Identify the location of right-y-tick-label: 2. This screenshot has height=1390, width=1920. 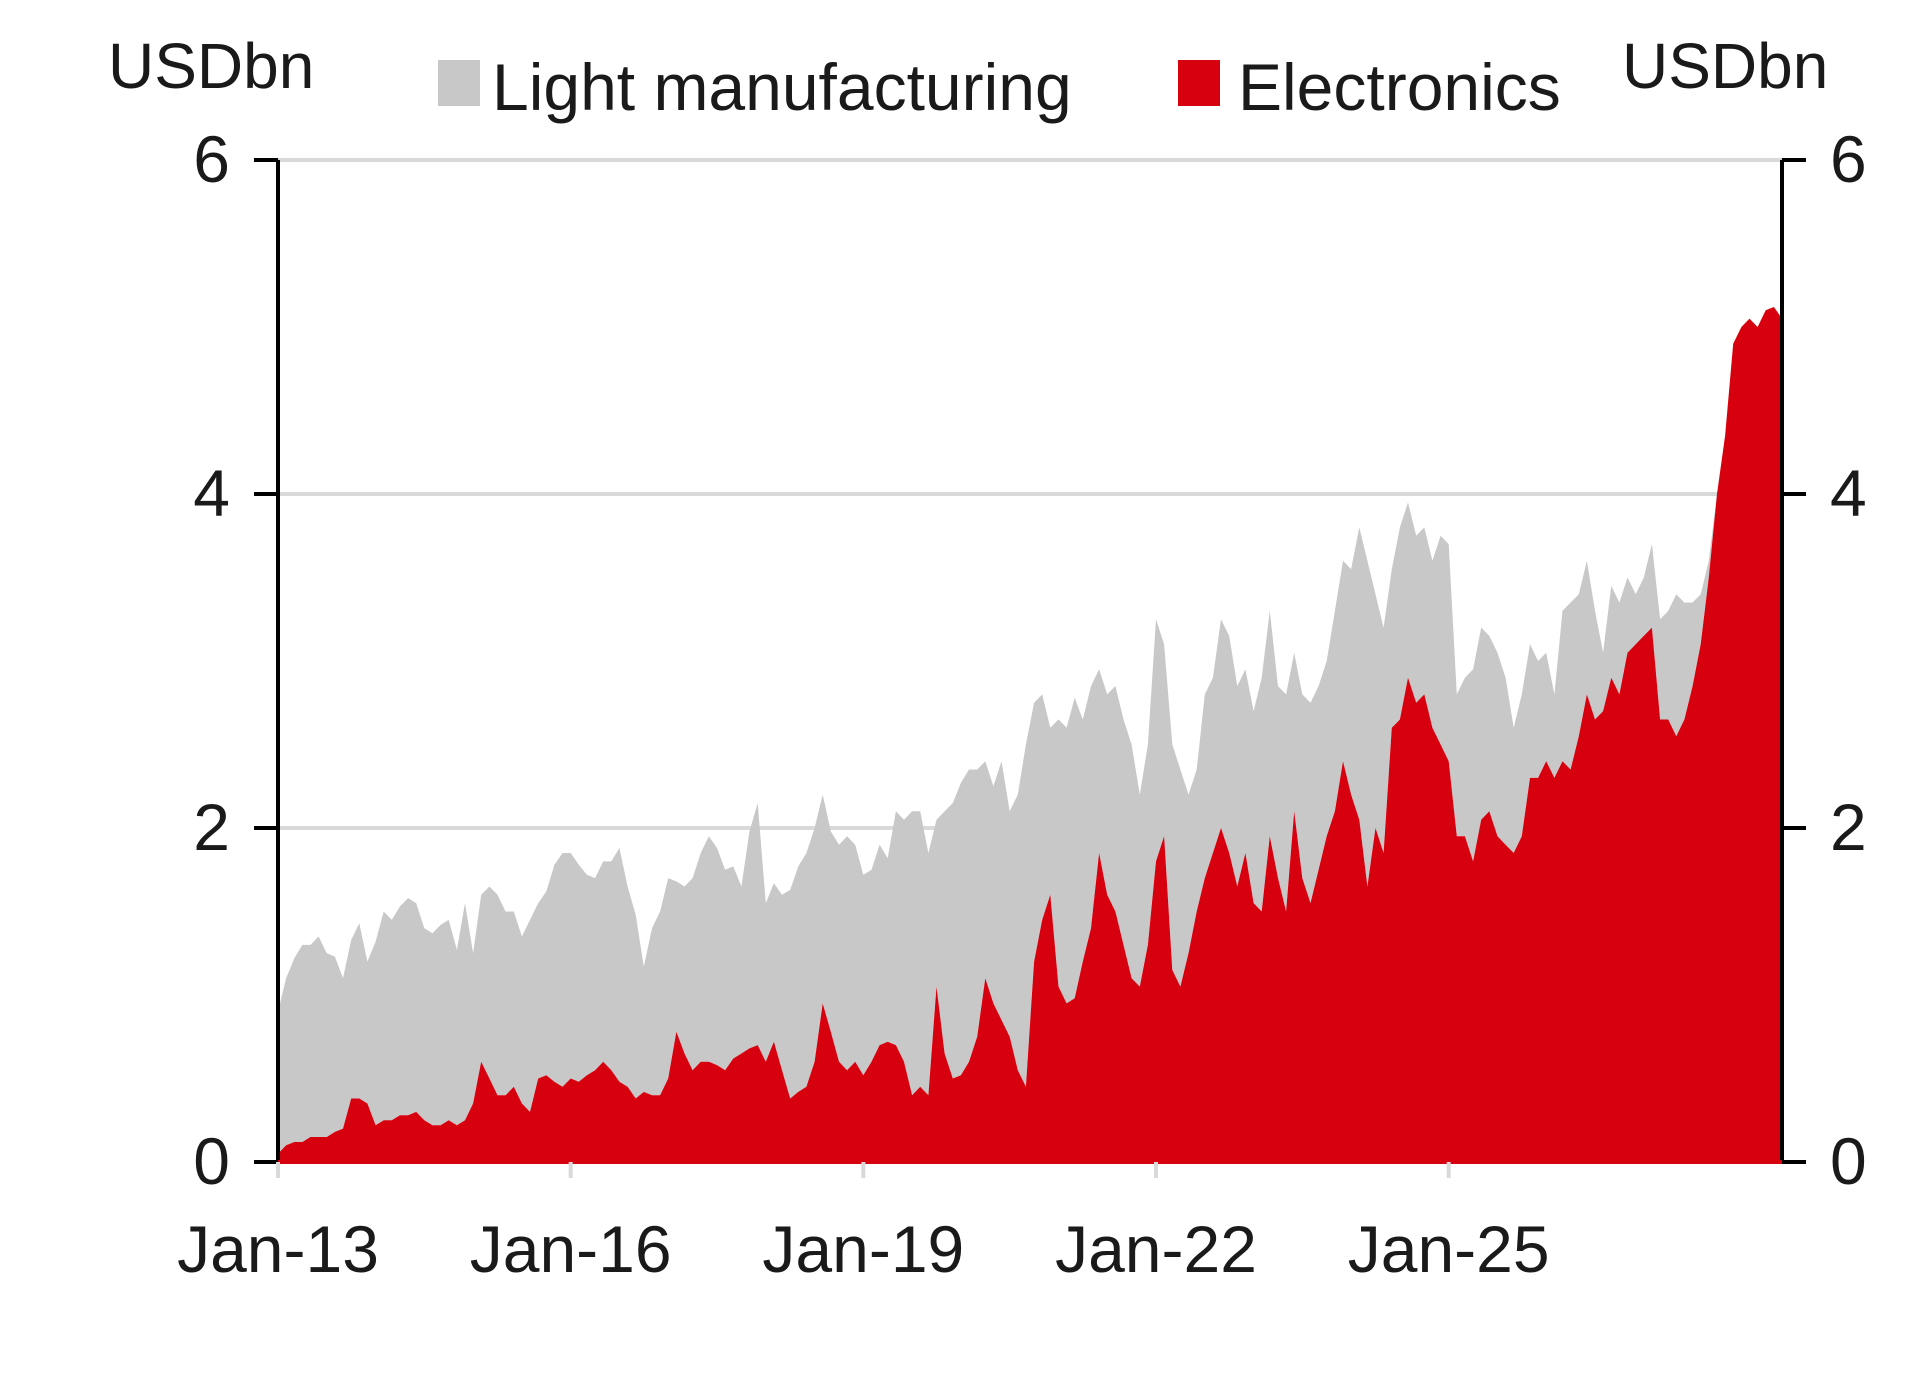
(1848, 827).